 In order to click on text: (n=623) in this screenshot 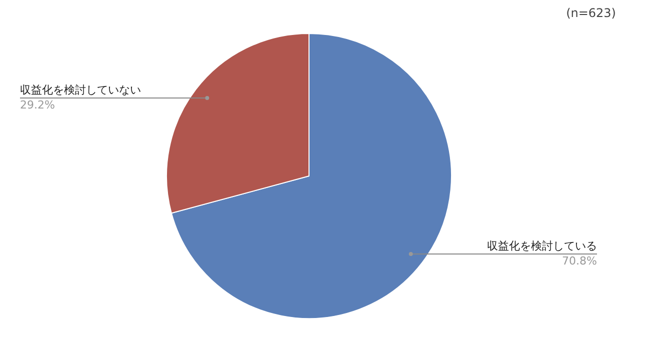, I will do `click(591, 13)`.